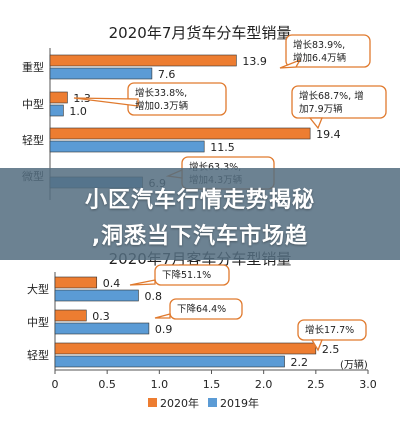 This screenshot has width=400, height=429. What do you see at coordinates (112, 283) in the screenshot?
I see `value-label: 0.4` at bounding box center [112, 283].